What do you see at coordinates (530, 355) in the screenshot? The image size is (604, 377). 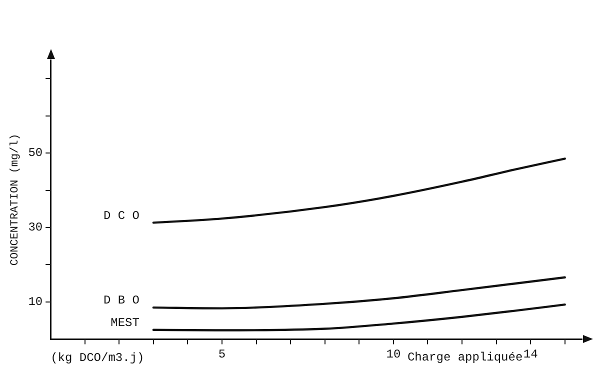 I see `x-tick-label: 14` at bounding box center [530, 355].